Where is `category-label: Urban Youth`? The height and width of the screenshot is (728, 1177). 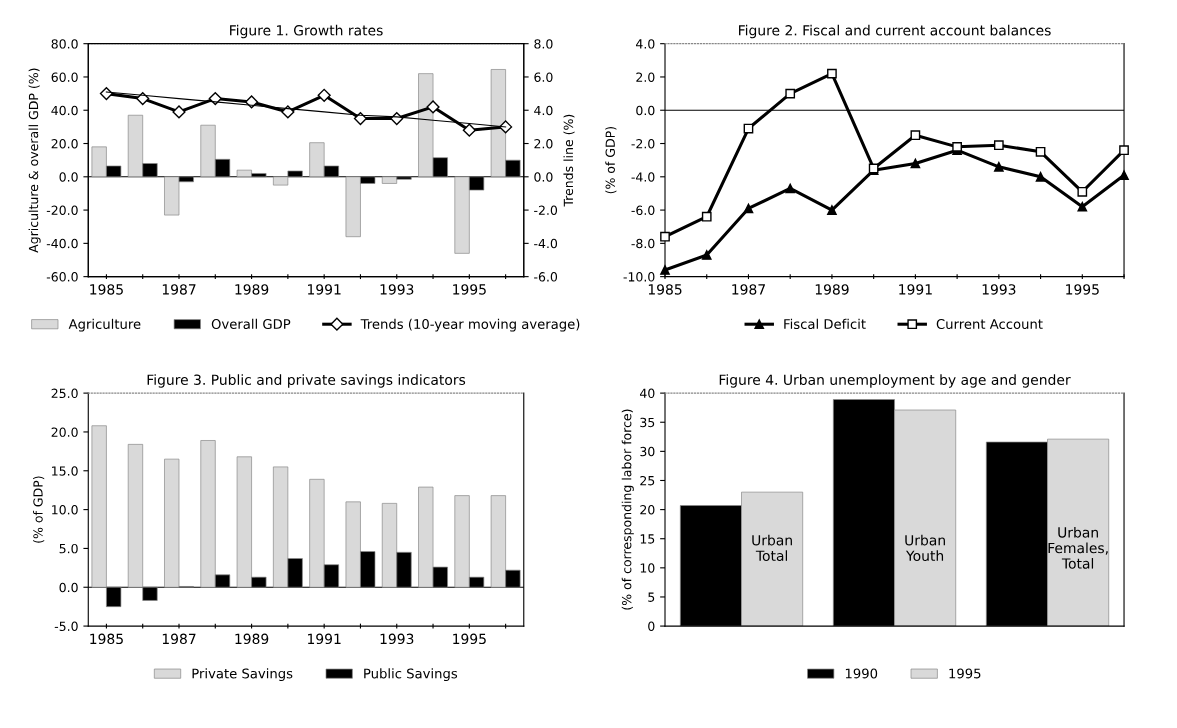 category-label: Urban Youth is located at coordinates (925, 548).